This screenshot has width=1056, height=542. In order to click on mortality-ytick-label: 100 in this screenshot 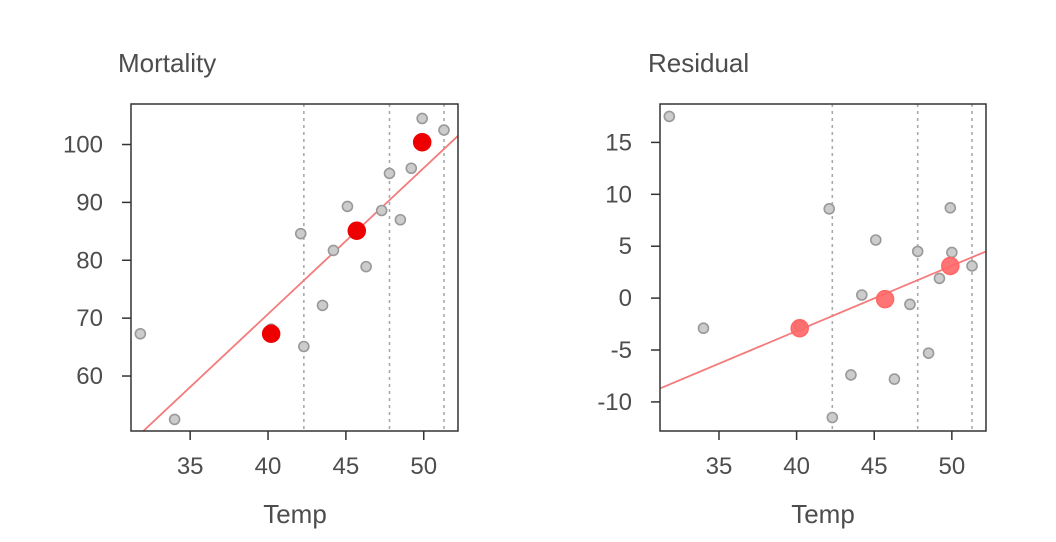, I will do `click(83, 145)`.